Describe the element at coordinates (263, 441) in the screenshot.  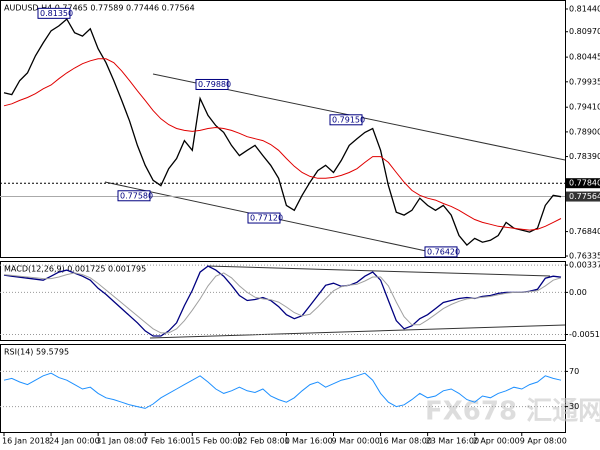
I see `x-tick-label: 22 Feb 08:00` at that location.